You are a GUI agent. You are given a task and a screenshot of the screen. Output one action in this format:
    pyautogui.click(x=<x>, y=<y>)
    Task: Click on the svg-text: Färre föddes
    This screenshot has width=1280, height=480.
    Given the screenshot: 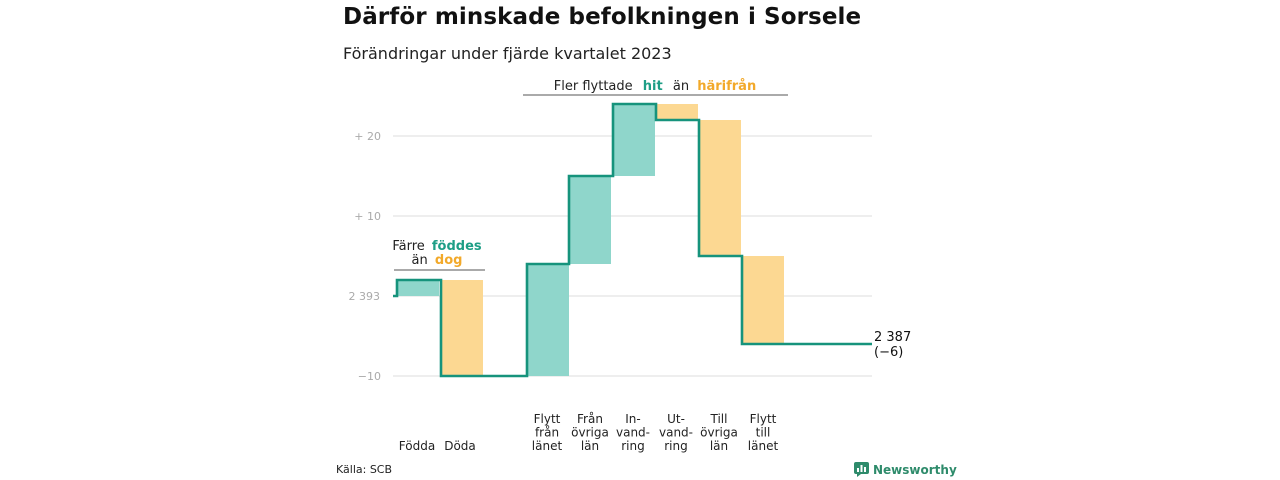 What is the action you would take?
    pyautogui.click(x=437, y=246)
    